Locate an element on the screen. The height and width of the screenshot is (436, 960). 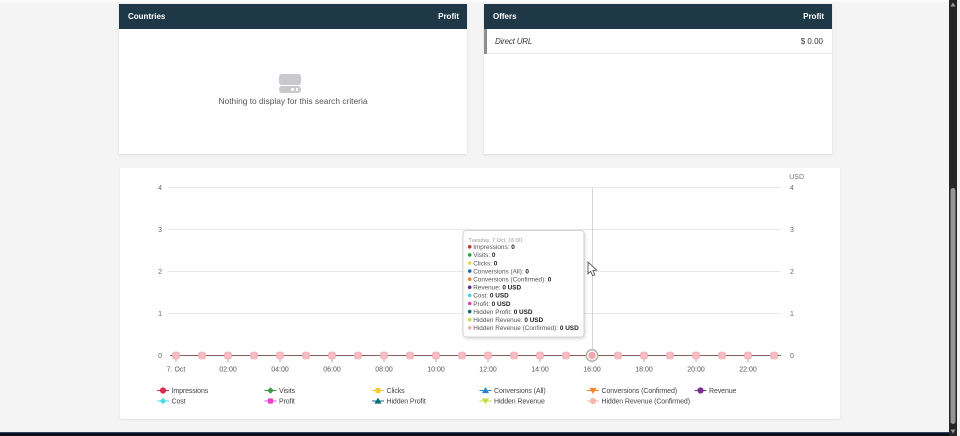
svg-text: Tuesday, 7 Oct, 16:00 is located at coordinates (496, 241).